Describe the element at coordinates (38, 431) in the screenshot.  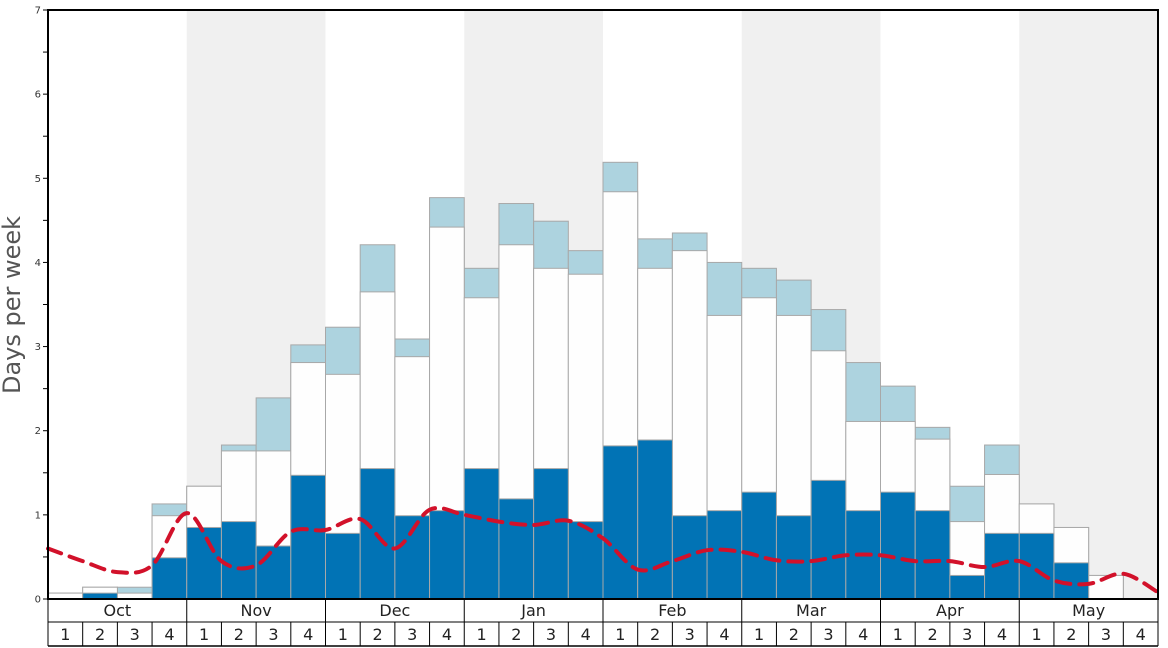
I see `y-tick-label: 2` at that location.